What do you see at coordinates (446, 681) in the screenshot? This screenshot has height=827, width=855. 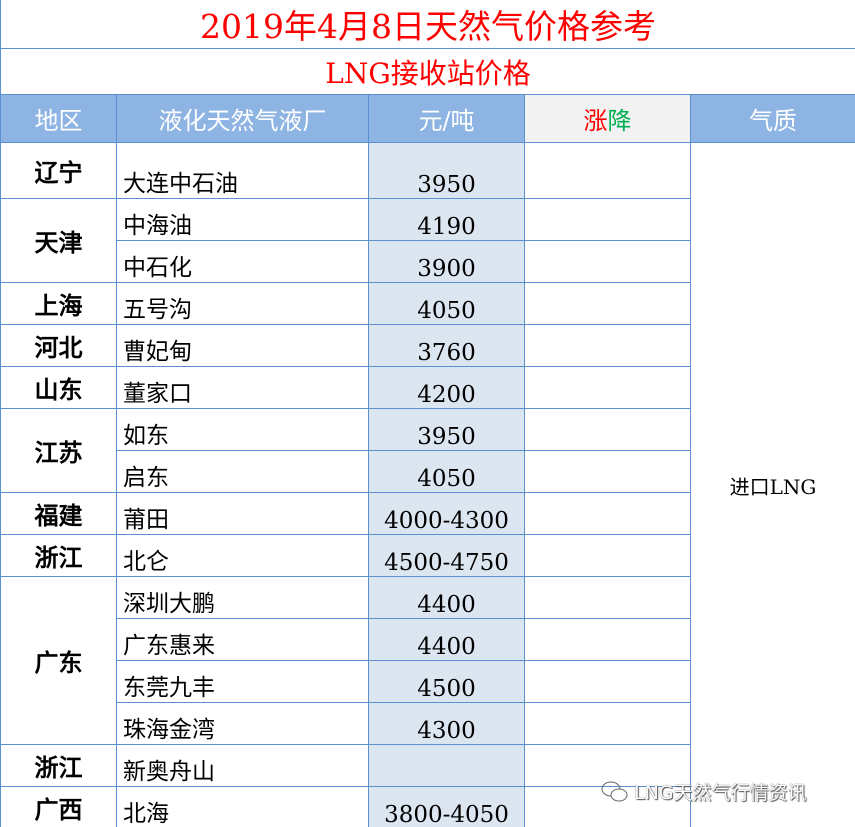 I see `price-cell: 4500` at bounding box center [446, 681].